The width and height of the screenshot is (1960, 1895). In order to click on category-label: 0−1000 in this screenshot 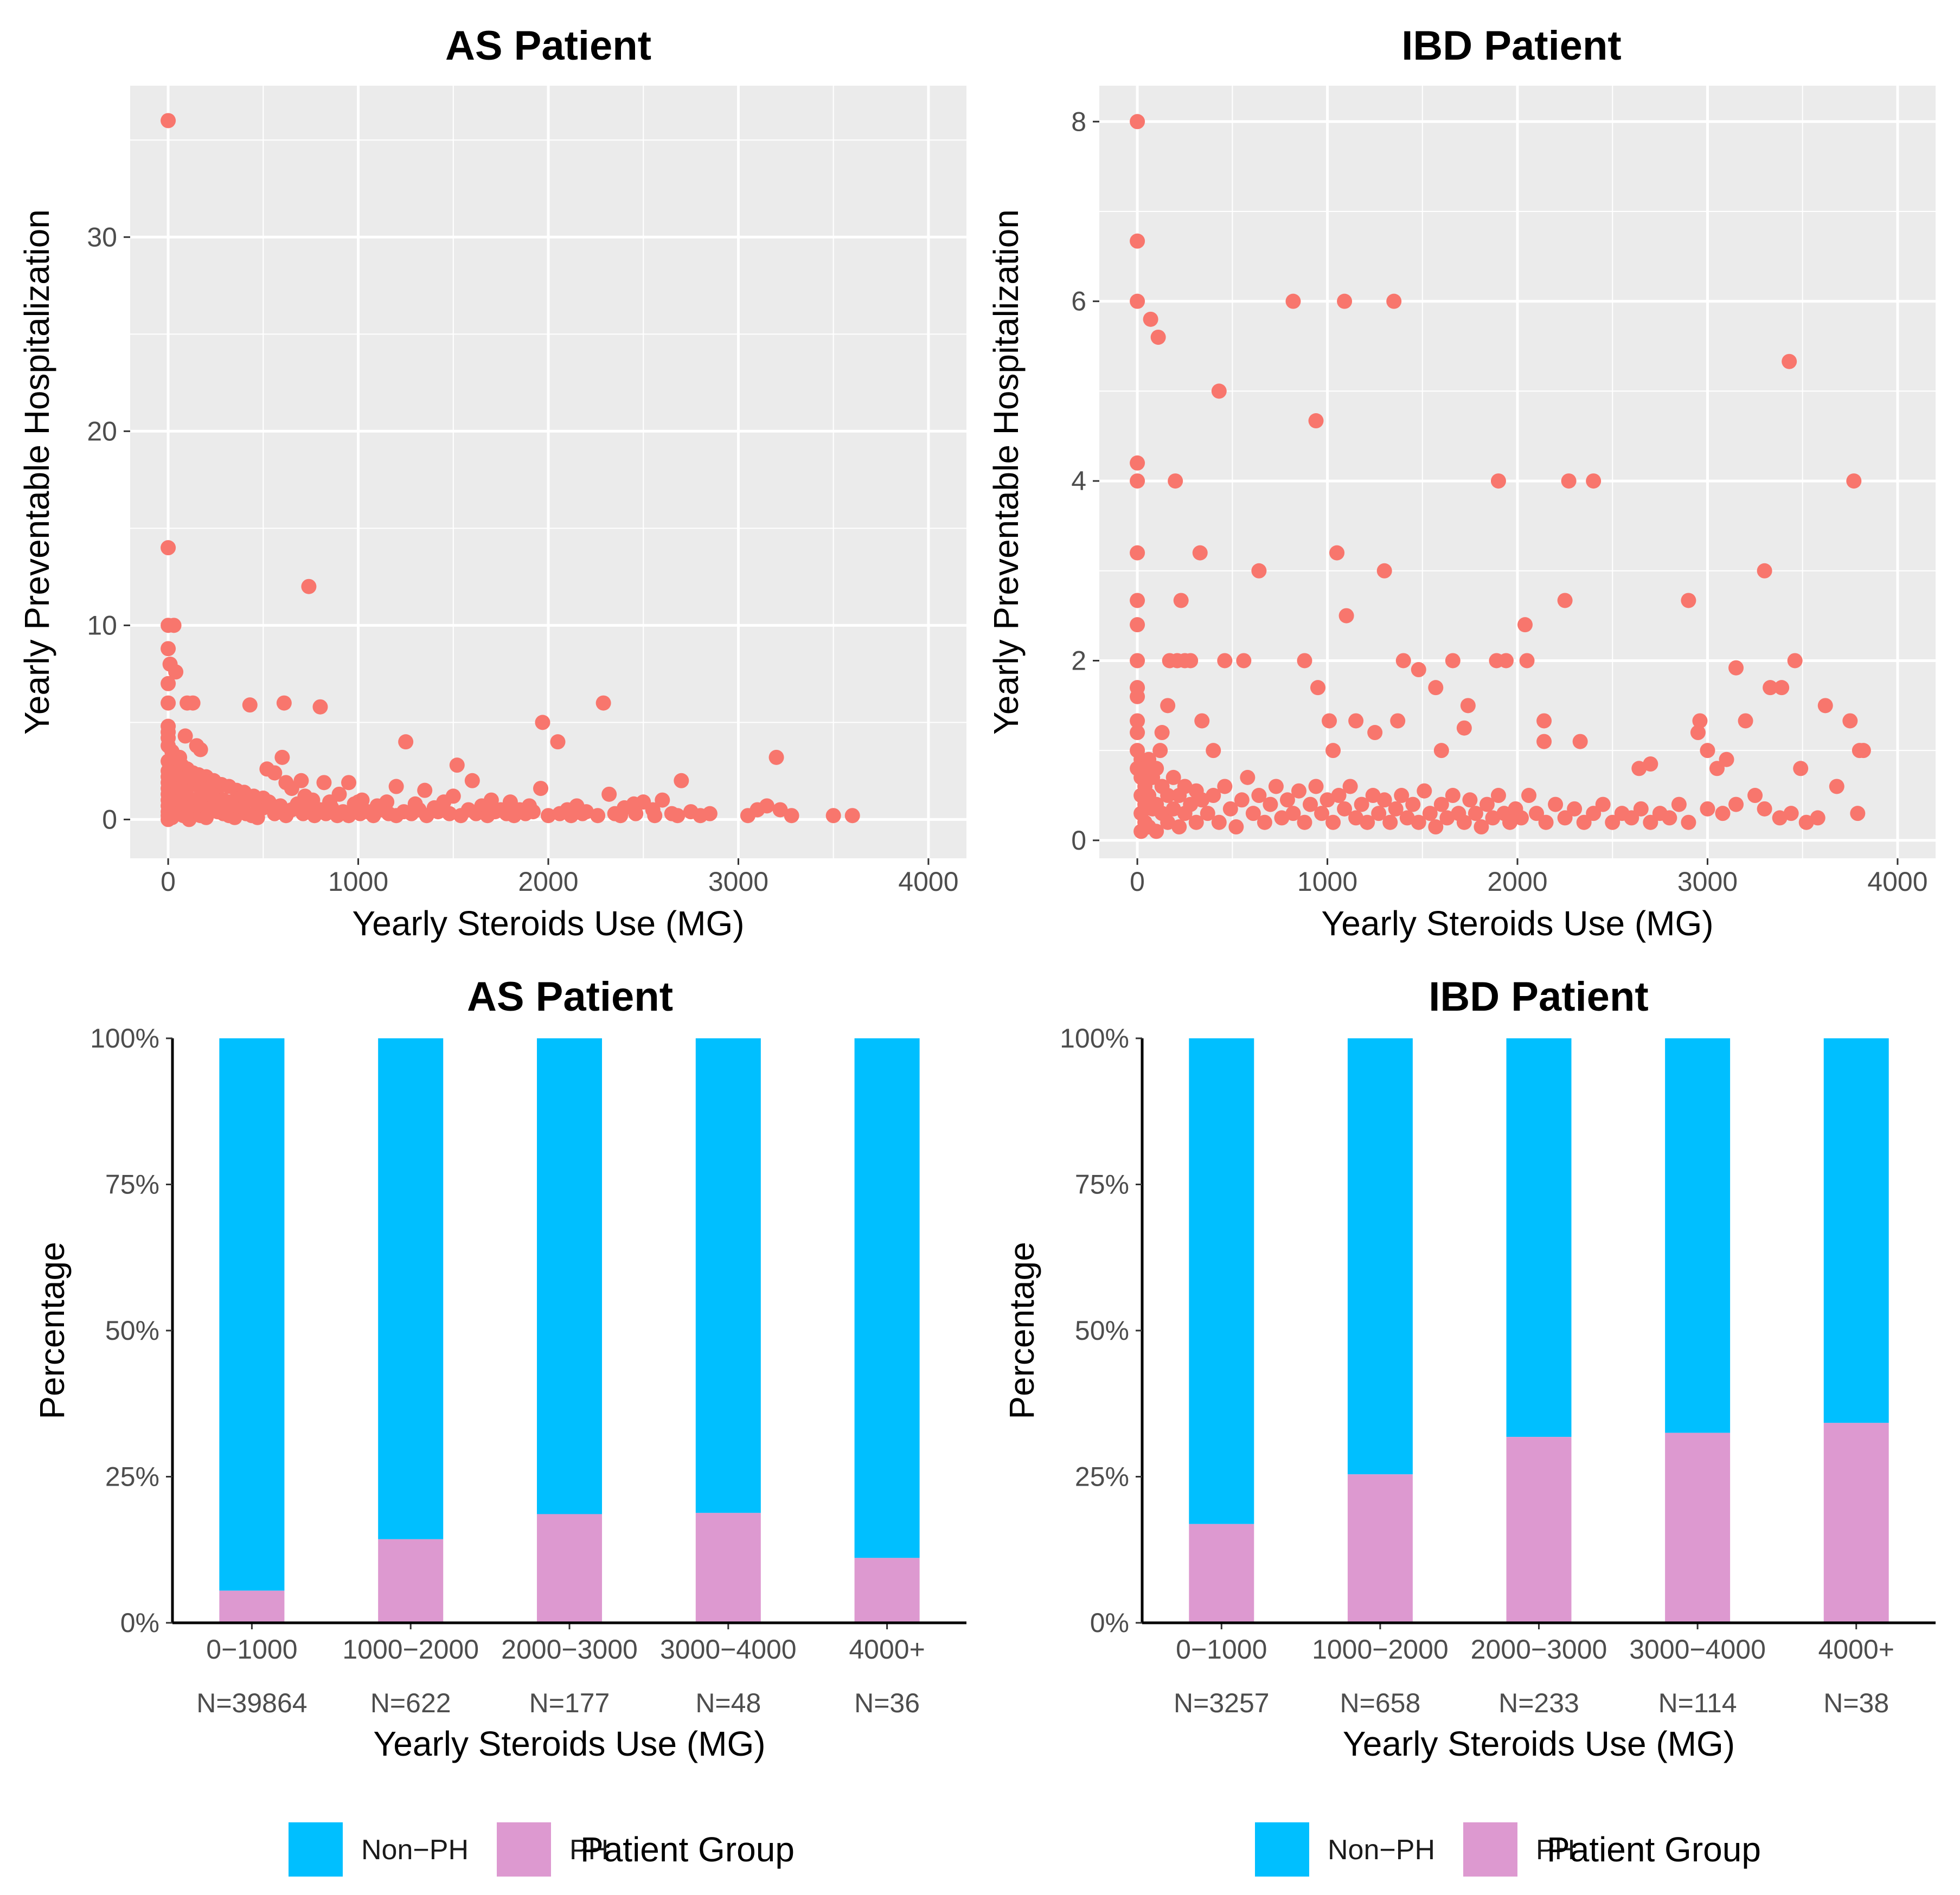, I will do `click(1222, 1649)`.